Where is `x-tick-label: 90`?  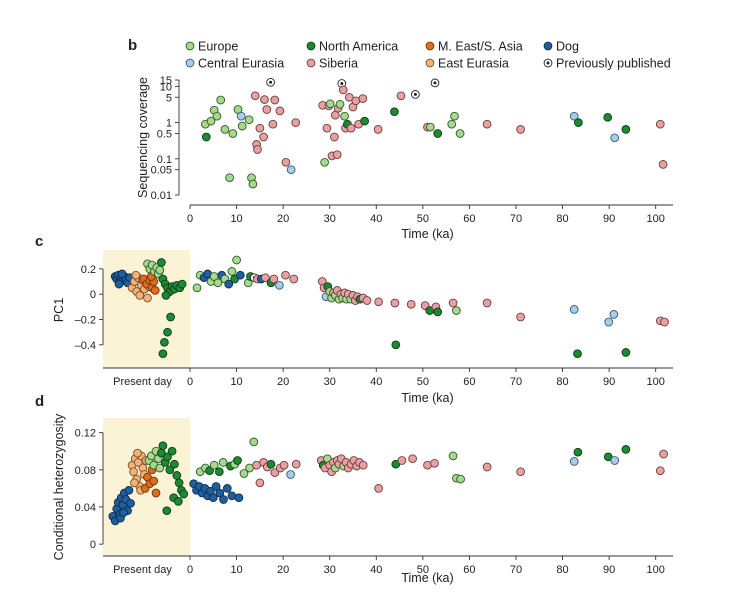 x-tick-label: 90 is located at coordinates (609, 219).